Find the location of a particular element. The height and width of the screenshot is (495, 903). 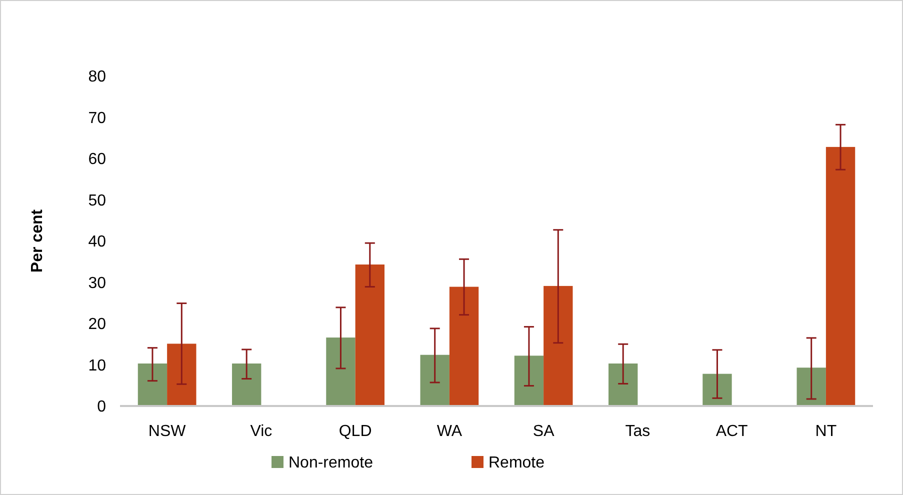

y-tick-label: 60 is located at coordinates (97, 159).